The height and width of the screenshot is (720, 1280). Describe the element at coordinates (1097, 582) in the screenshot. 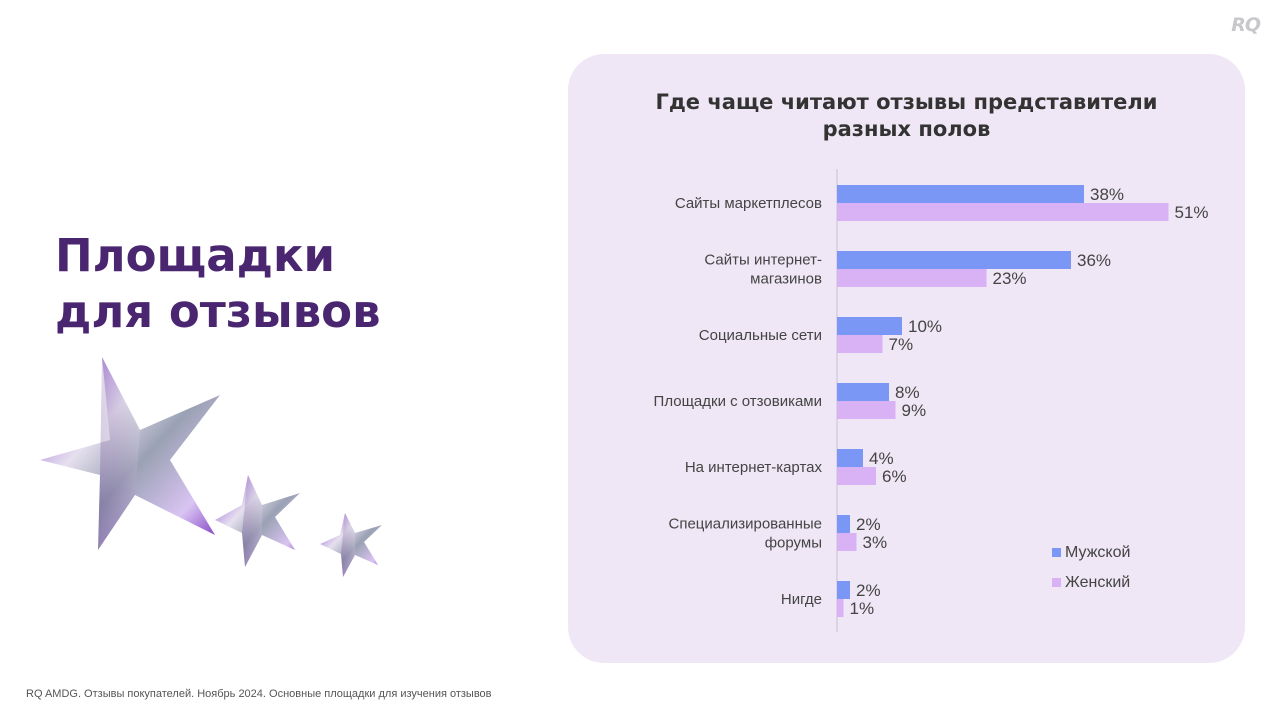

I see `legend-label: Женский` at that location.